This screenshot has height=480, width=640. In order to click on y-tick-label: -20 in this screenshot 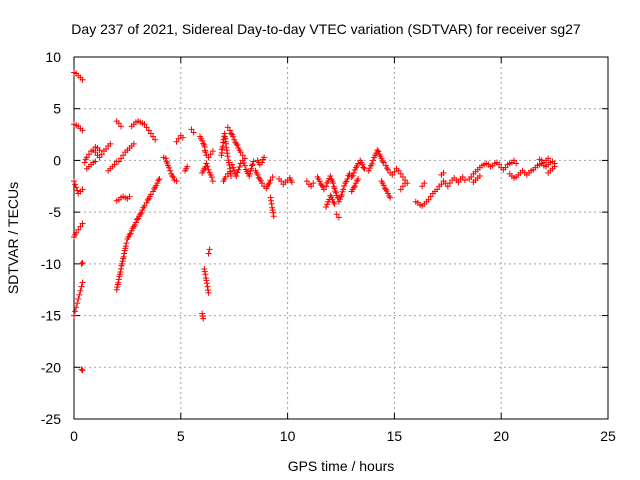, I will do `click(51, 367)`.